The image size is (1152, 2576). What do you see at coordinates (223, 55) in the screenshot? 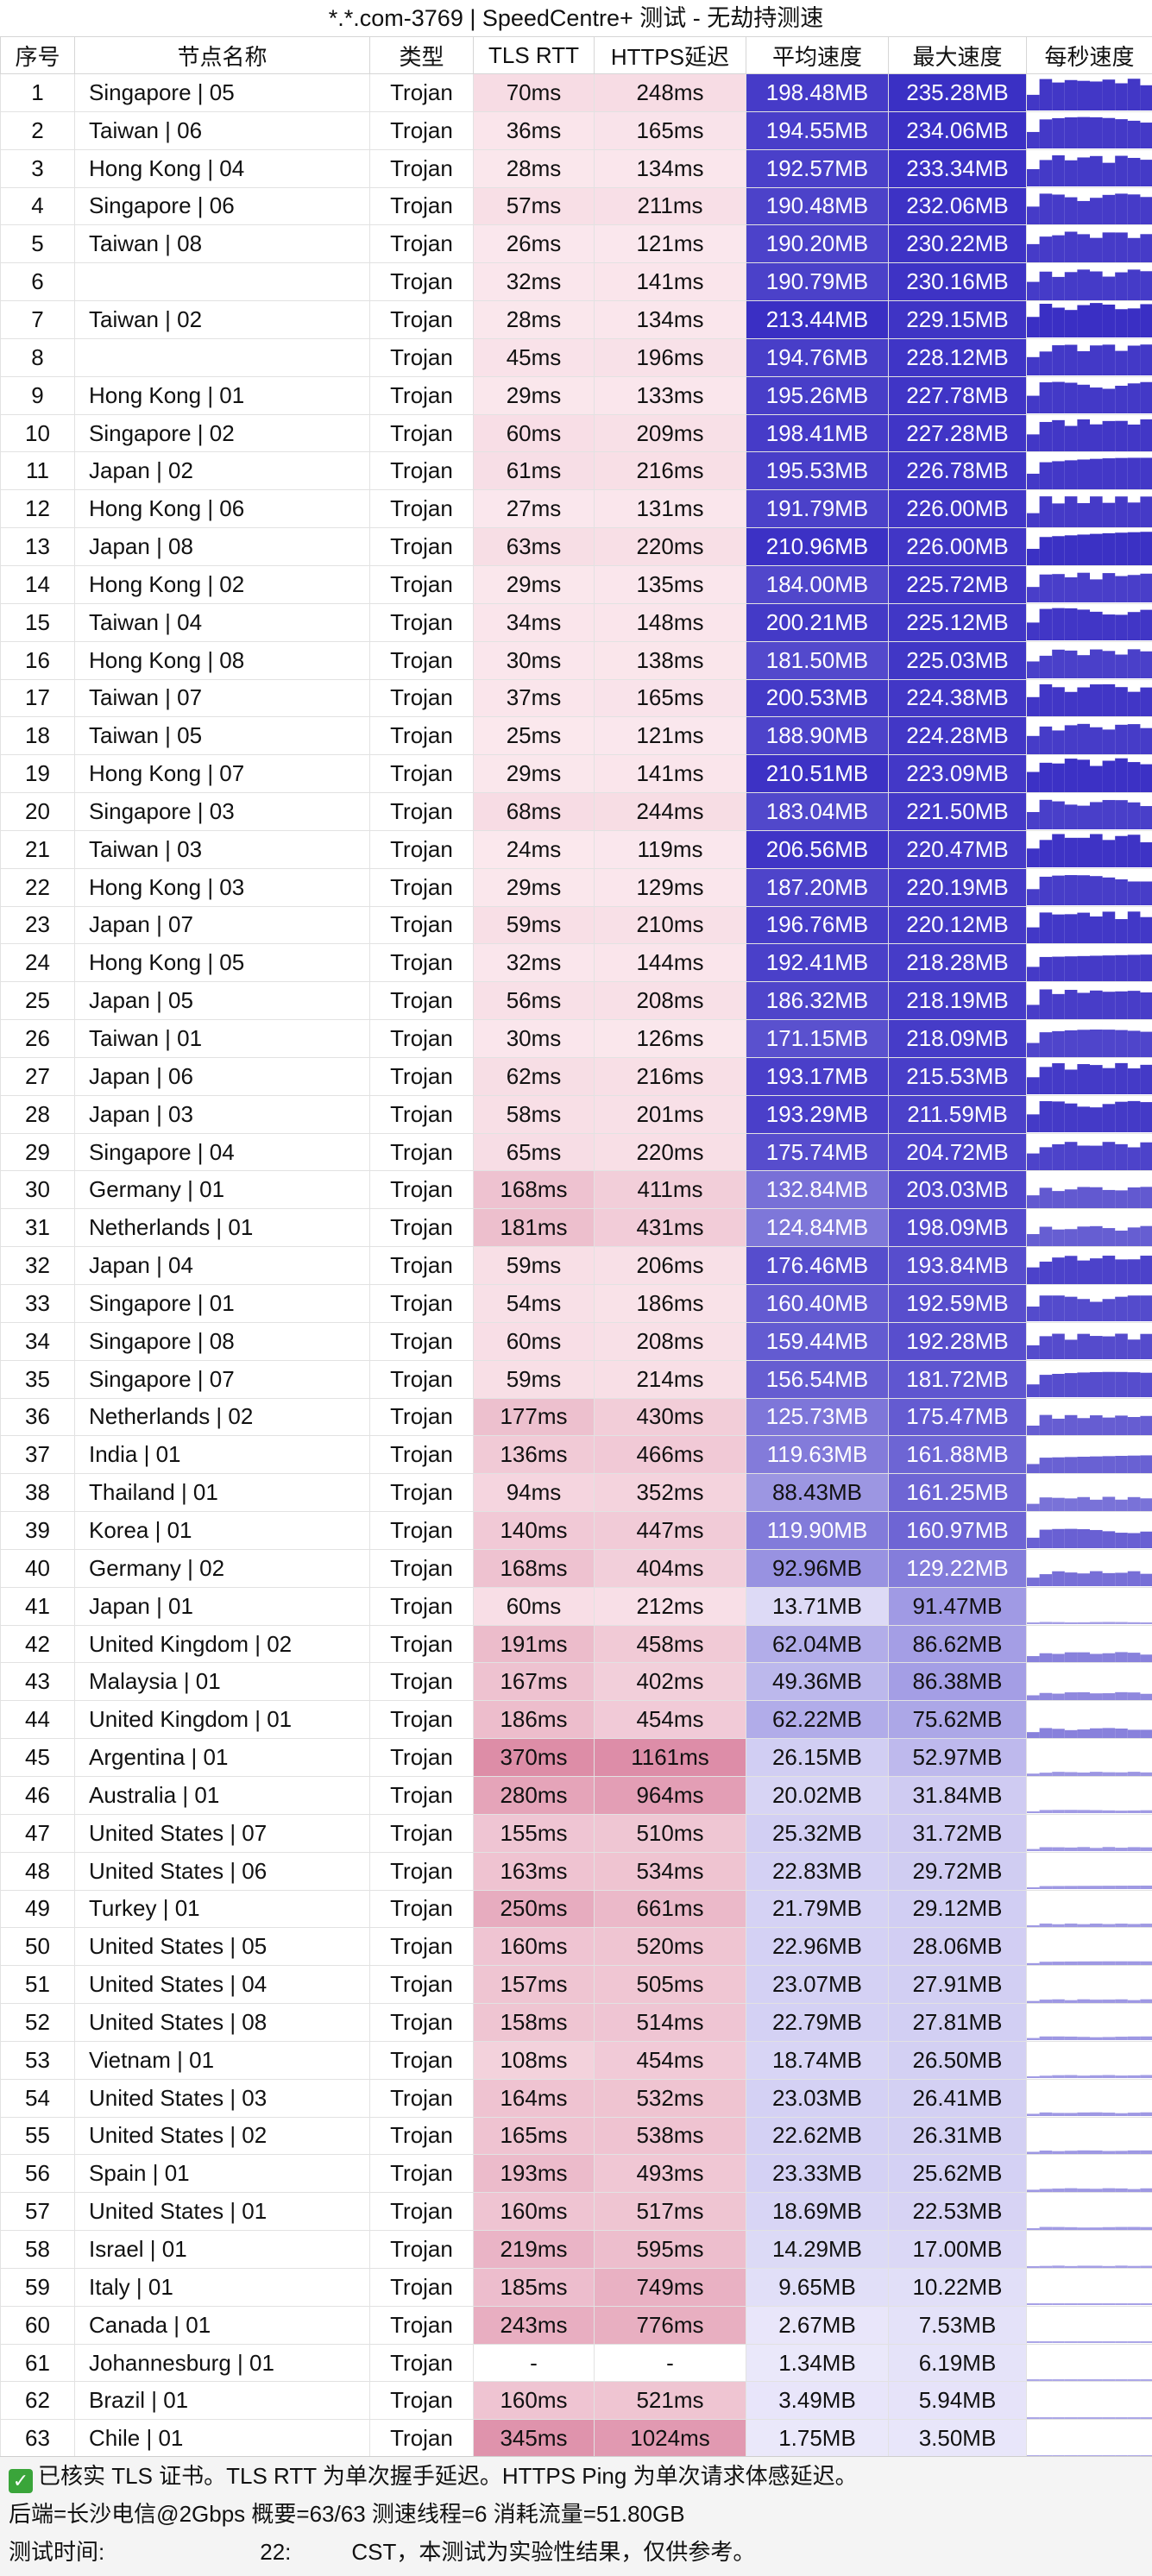
I see `header-node-name: 节点名称` at bounding box center [223, 55].